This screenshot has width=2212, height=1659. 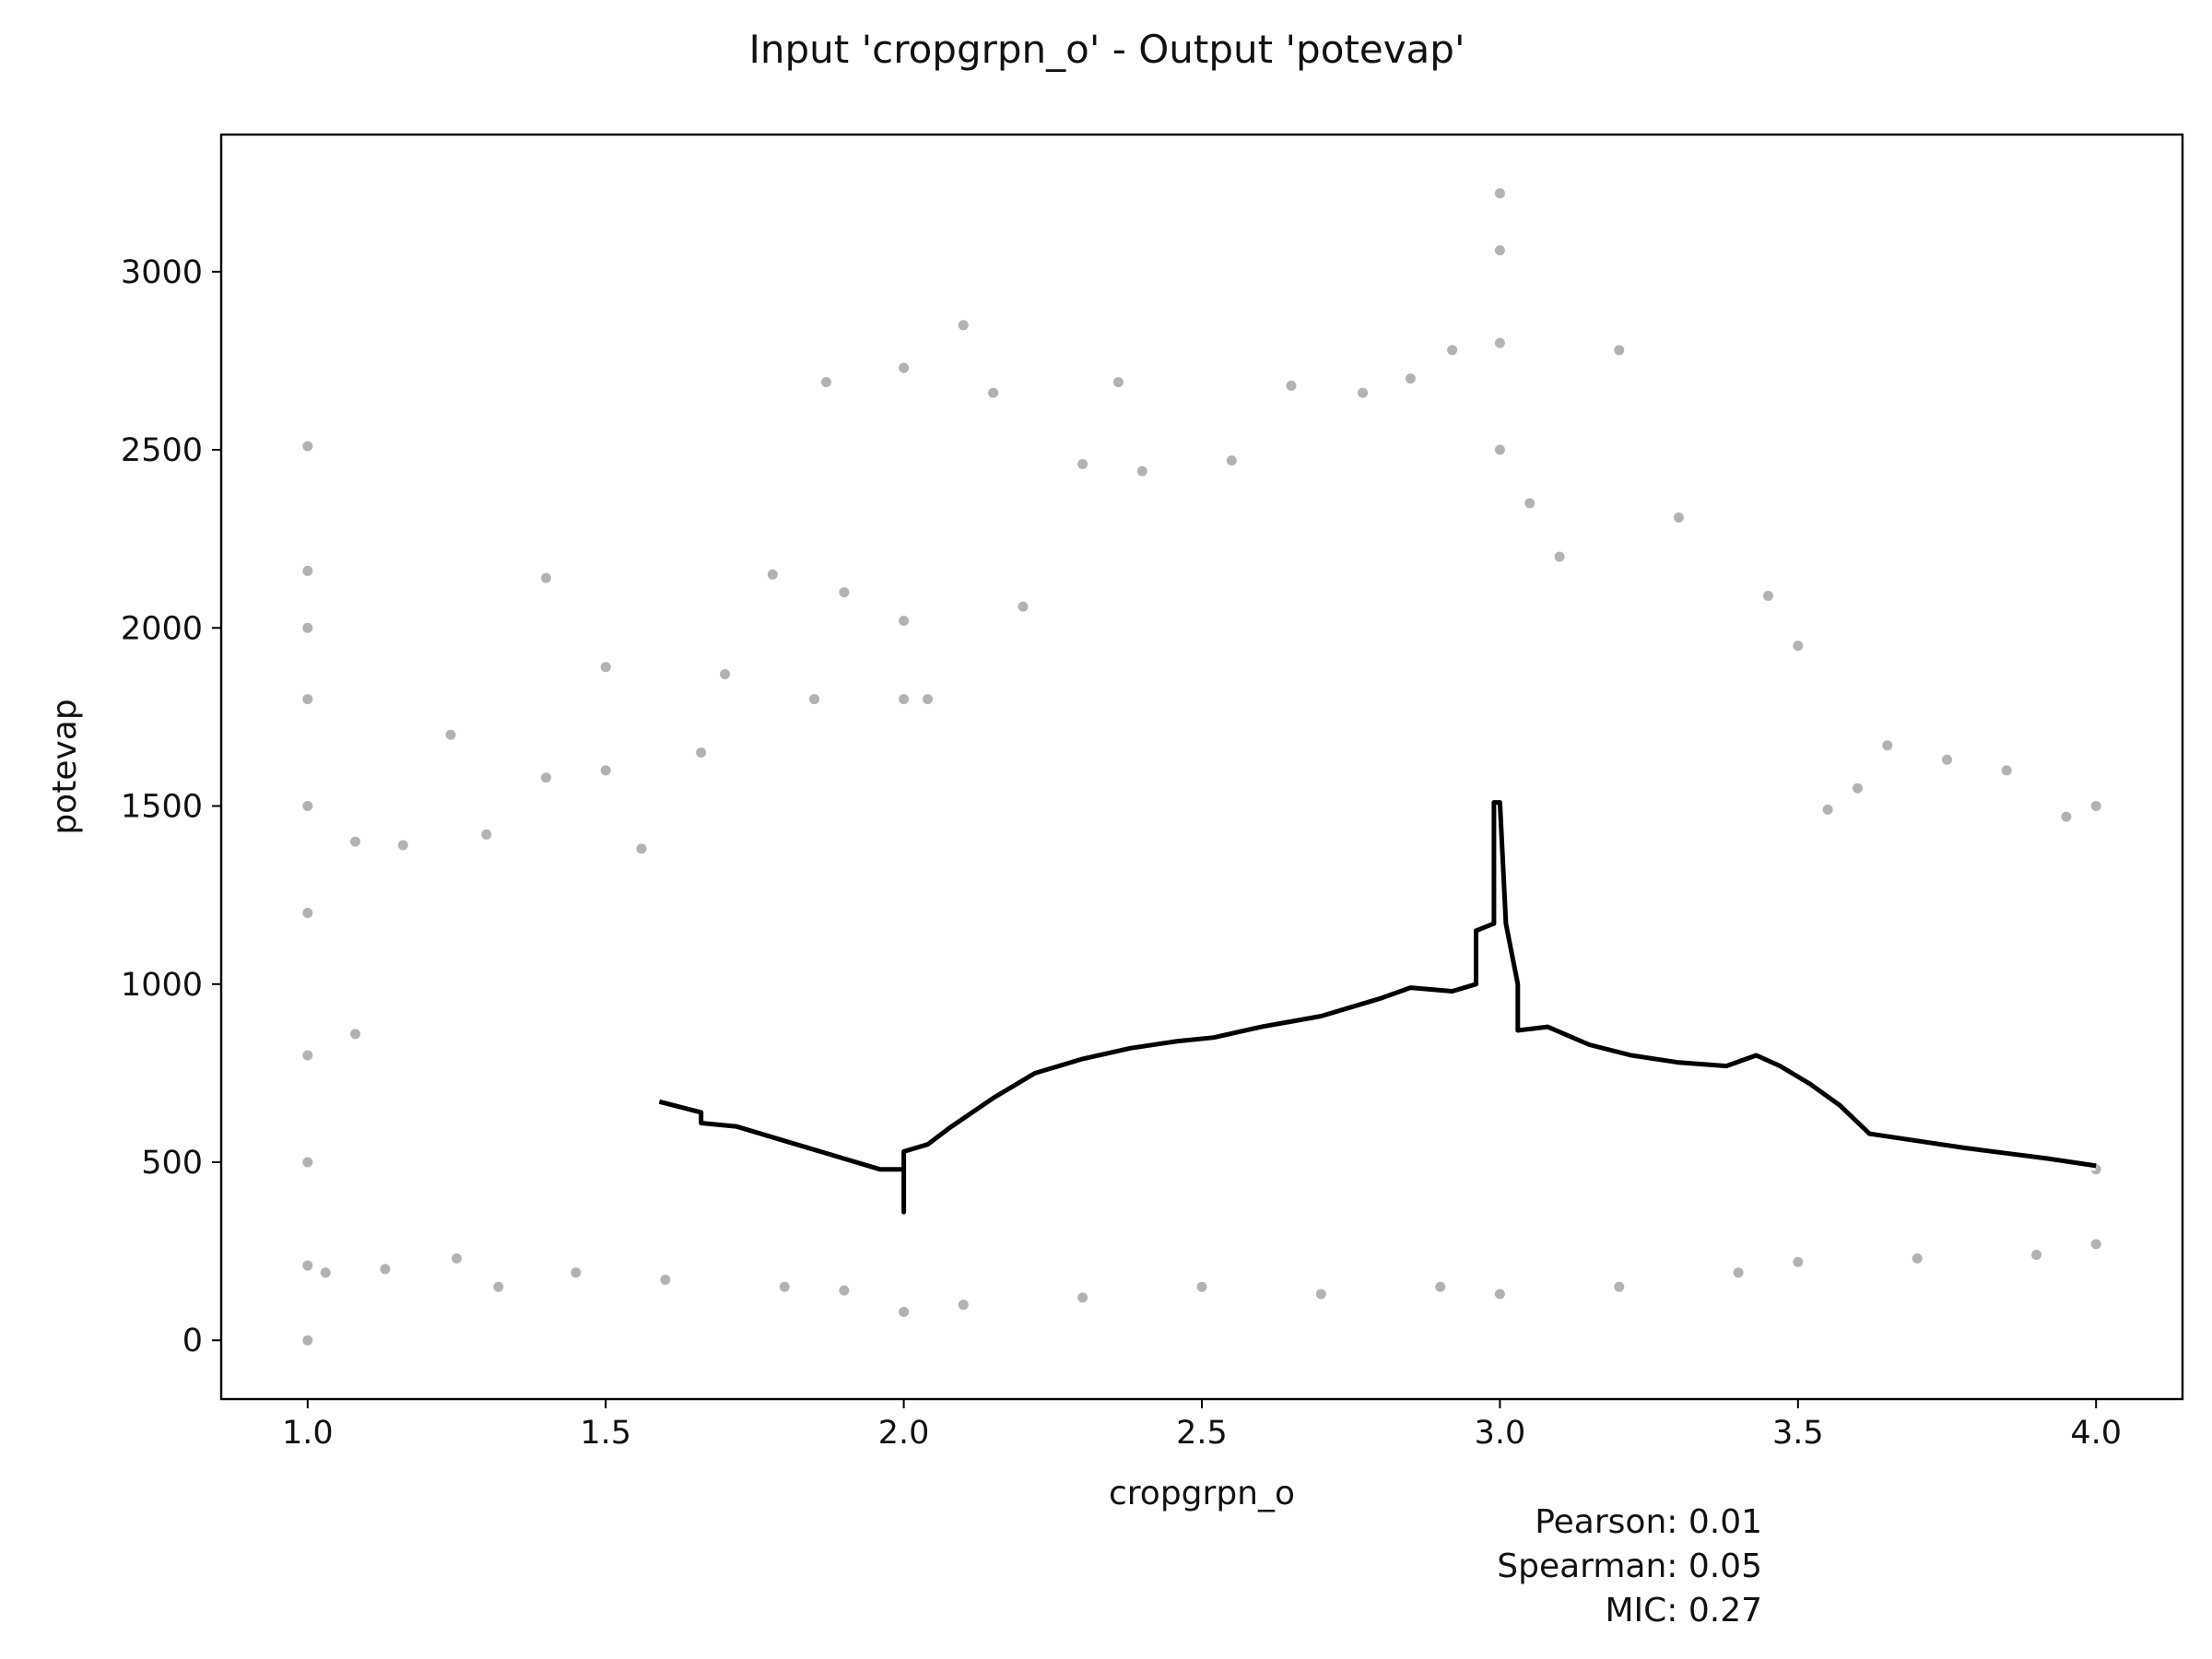 I want to click on y-tick-label: 2000, so click(x=162, y=628).